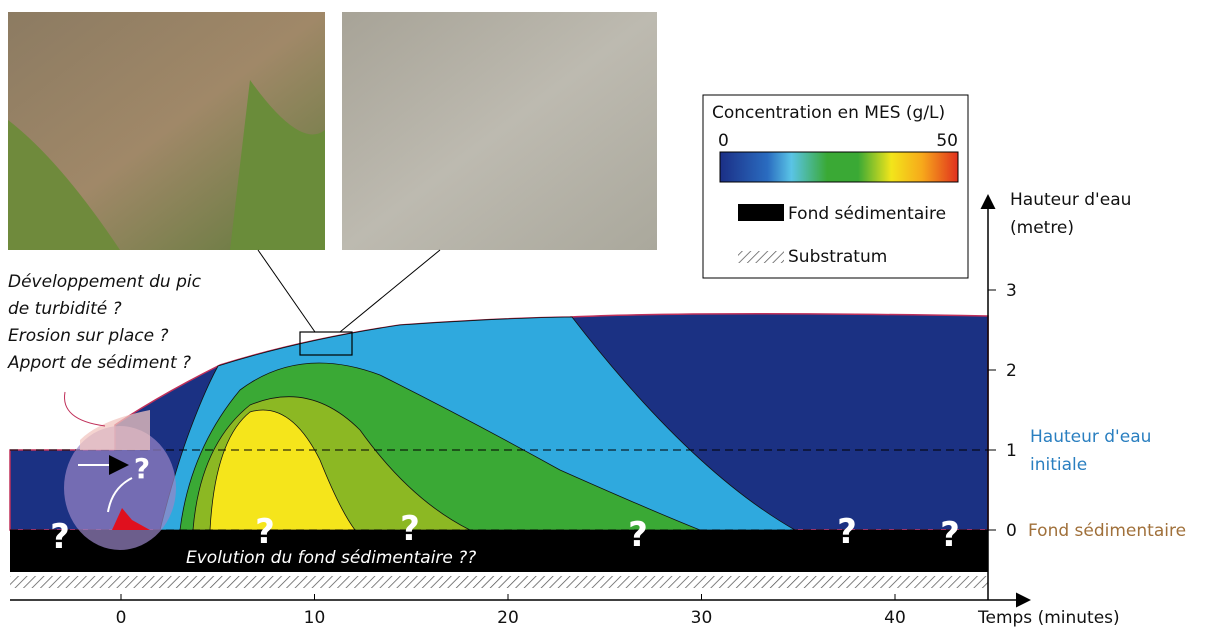 The image size is (1208, 631). What do you see at coordinates (1107, 531) in the screenshot?
I see `level-label: Fond sédimentaire` at bounding box center [1107, 531].